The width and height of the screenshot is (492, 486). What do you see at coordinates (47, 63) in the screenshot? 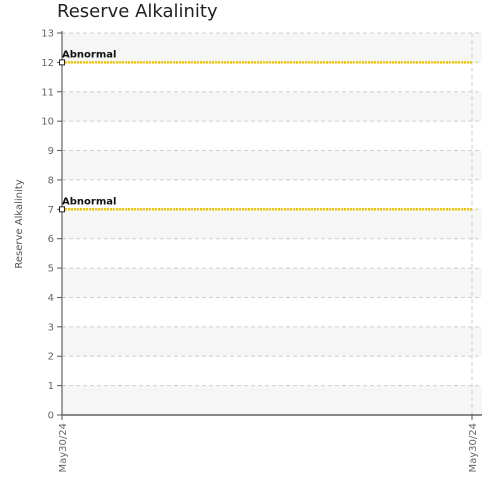
I see `y-tick-label: 12` at bounding box center [47, 63].